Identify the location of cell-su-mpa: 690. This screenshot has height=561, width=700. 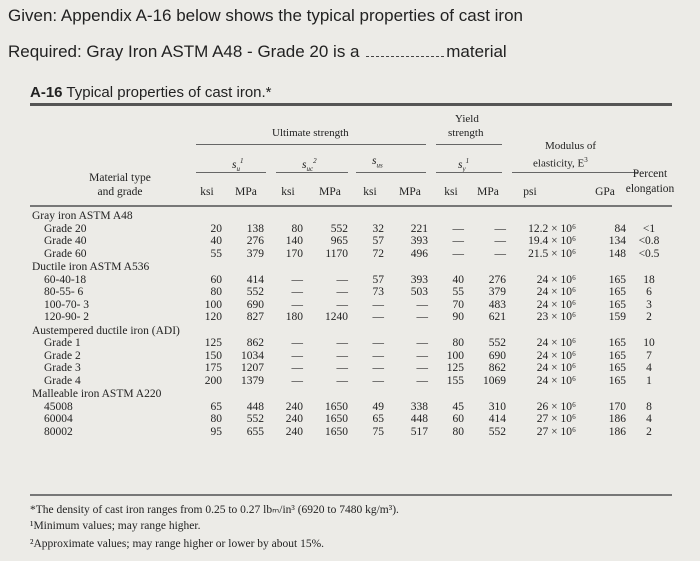
(255, 304).